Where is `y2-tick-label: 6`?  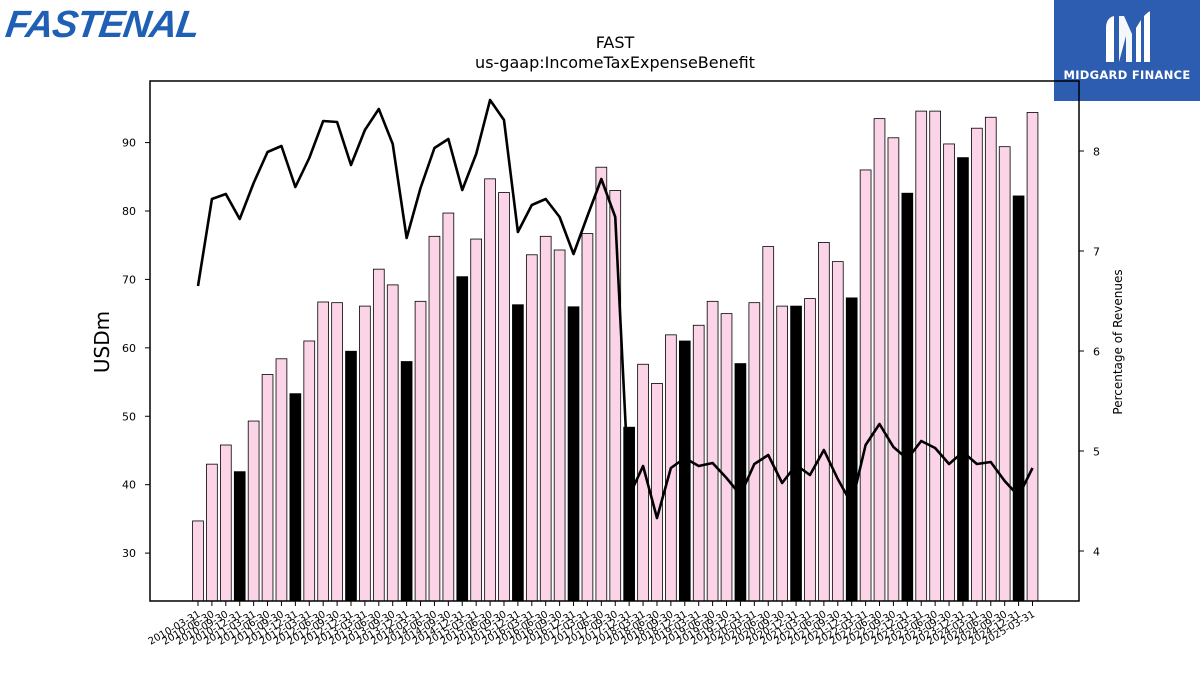 y2-tick-label: 6 is located at coordinates (1096, 352).